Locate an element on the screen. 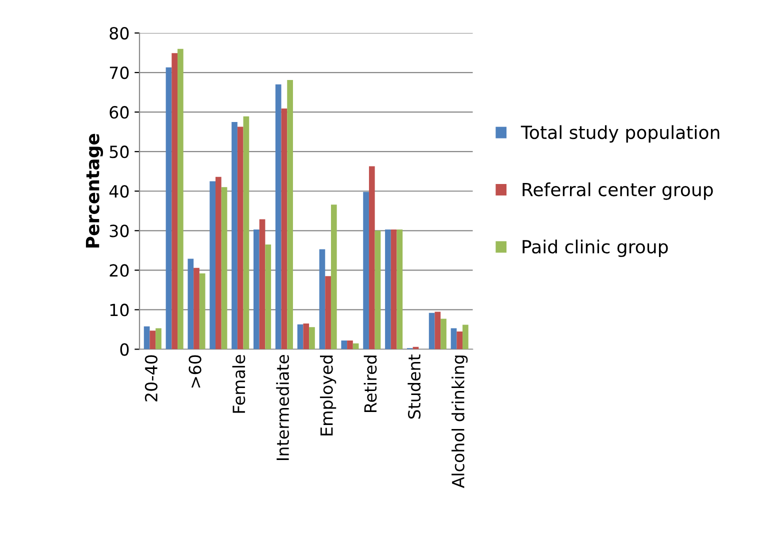 The image size is (775, 550). legend-label: Total study population is located at coordinates (620, 134).